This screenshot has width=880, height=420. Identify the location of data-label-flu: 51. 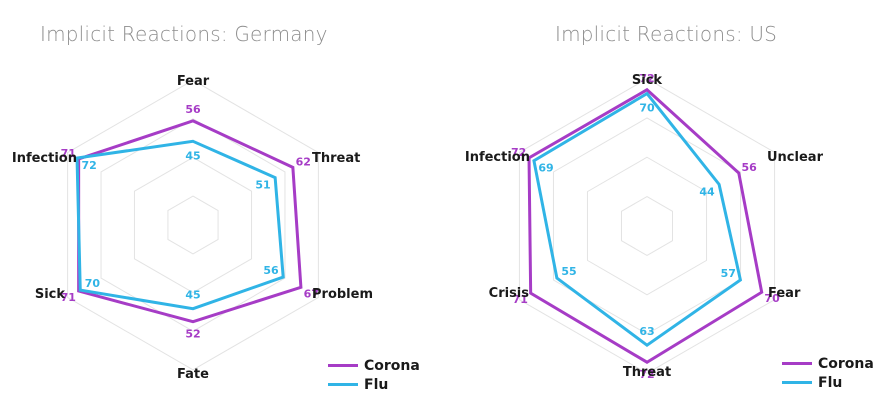
(262, 185).